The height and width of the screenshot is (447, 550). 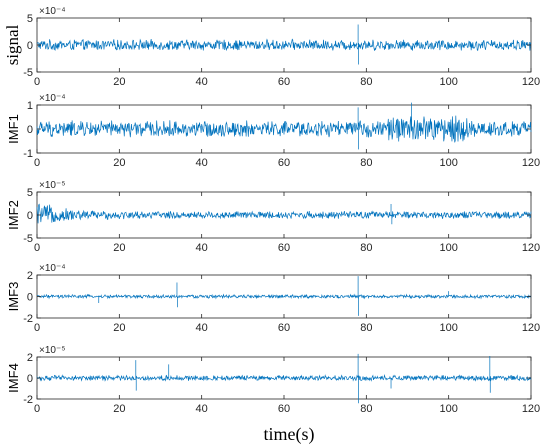 What do you see at coordinates (30, 106) in the screenshot?
I see `y-tick-label: 1` at bounding box center [30, 106].